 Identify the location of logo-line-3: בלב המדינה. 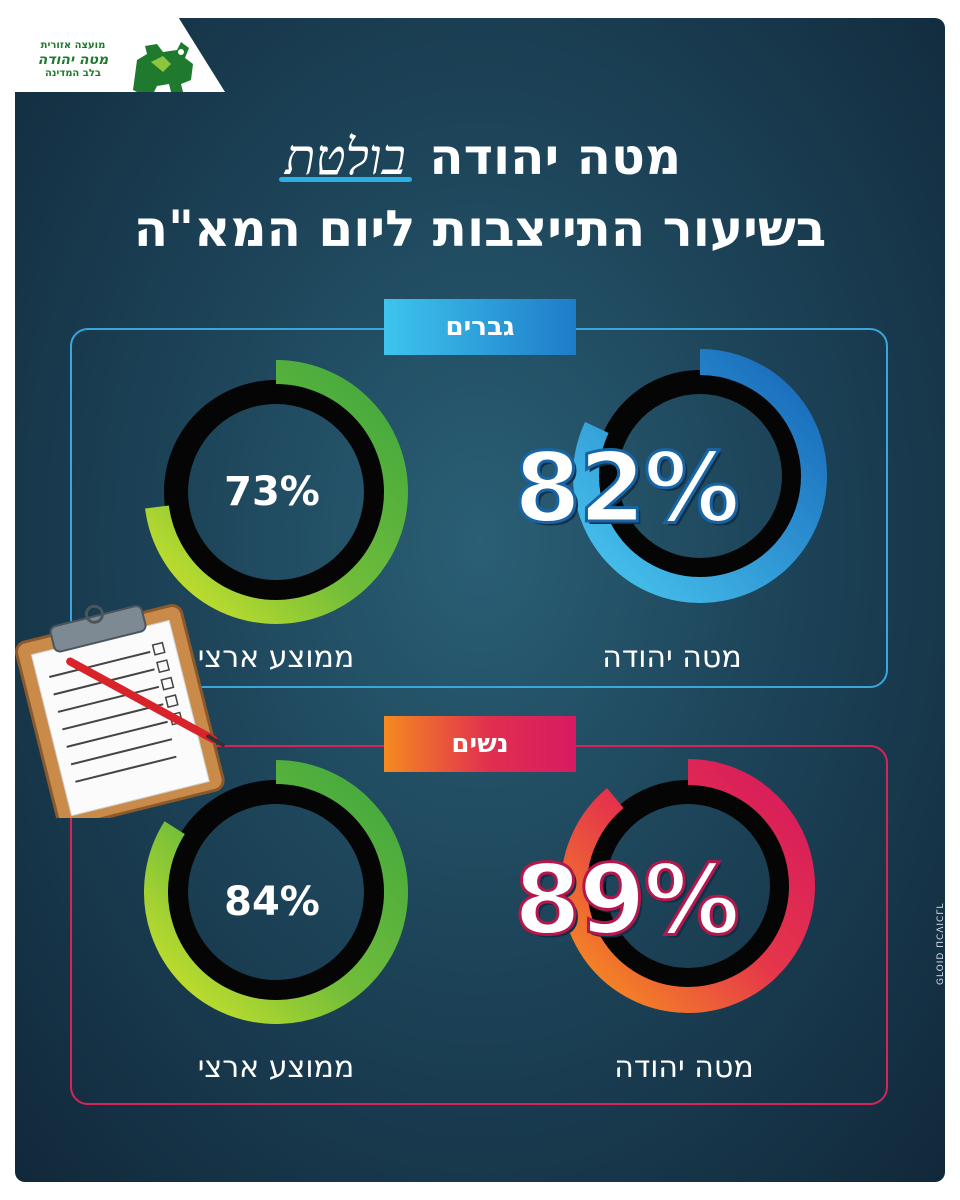
(73, 73).